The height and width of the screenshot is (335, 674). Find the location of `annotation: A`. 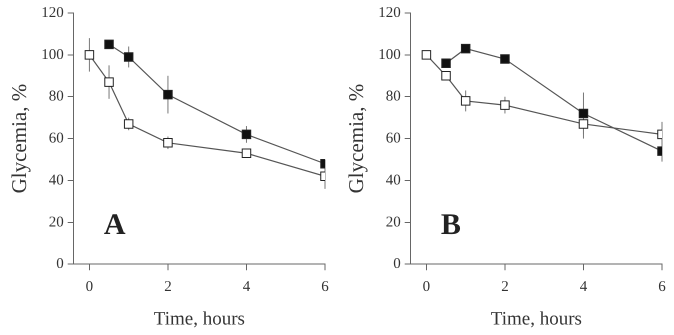

annotation: A is located at coordinates (115, 225).